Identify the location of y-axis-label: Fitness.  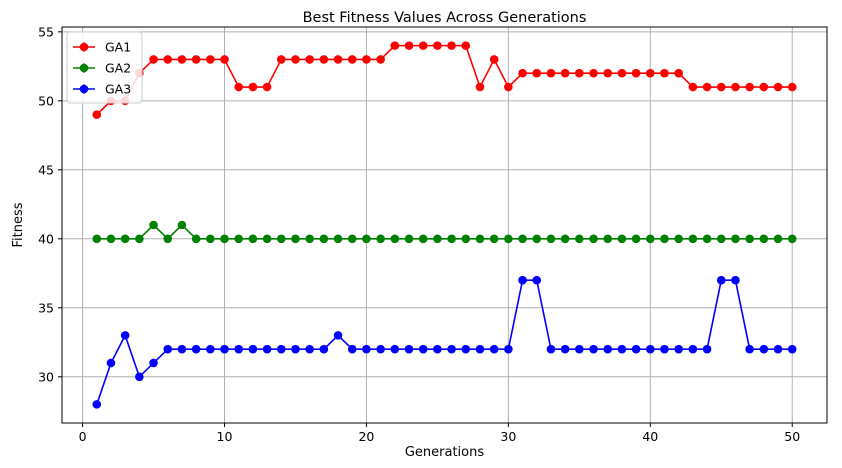
(18, 224).